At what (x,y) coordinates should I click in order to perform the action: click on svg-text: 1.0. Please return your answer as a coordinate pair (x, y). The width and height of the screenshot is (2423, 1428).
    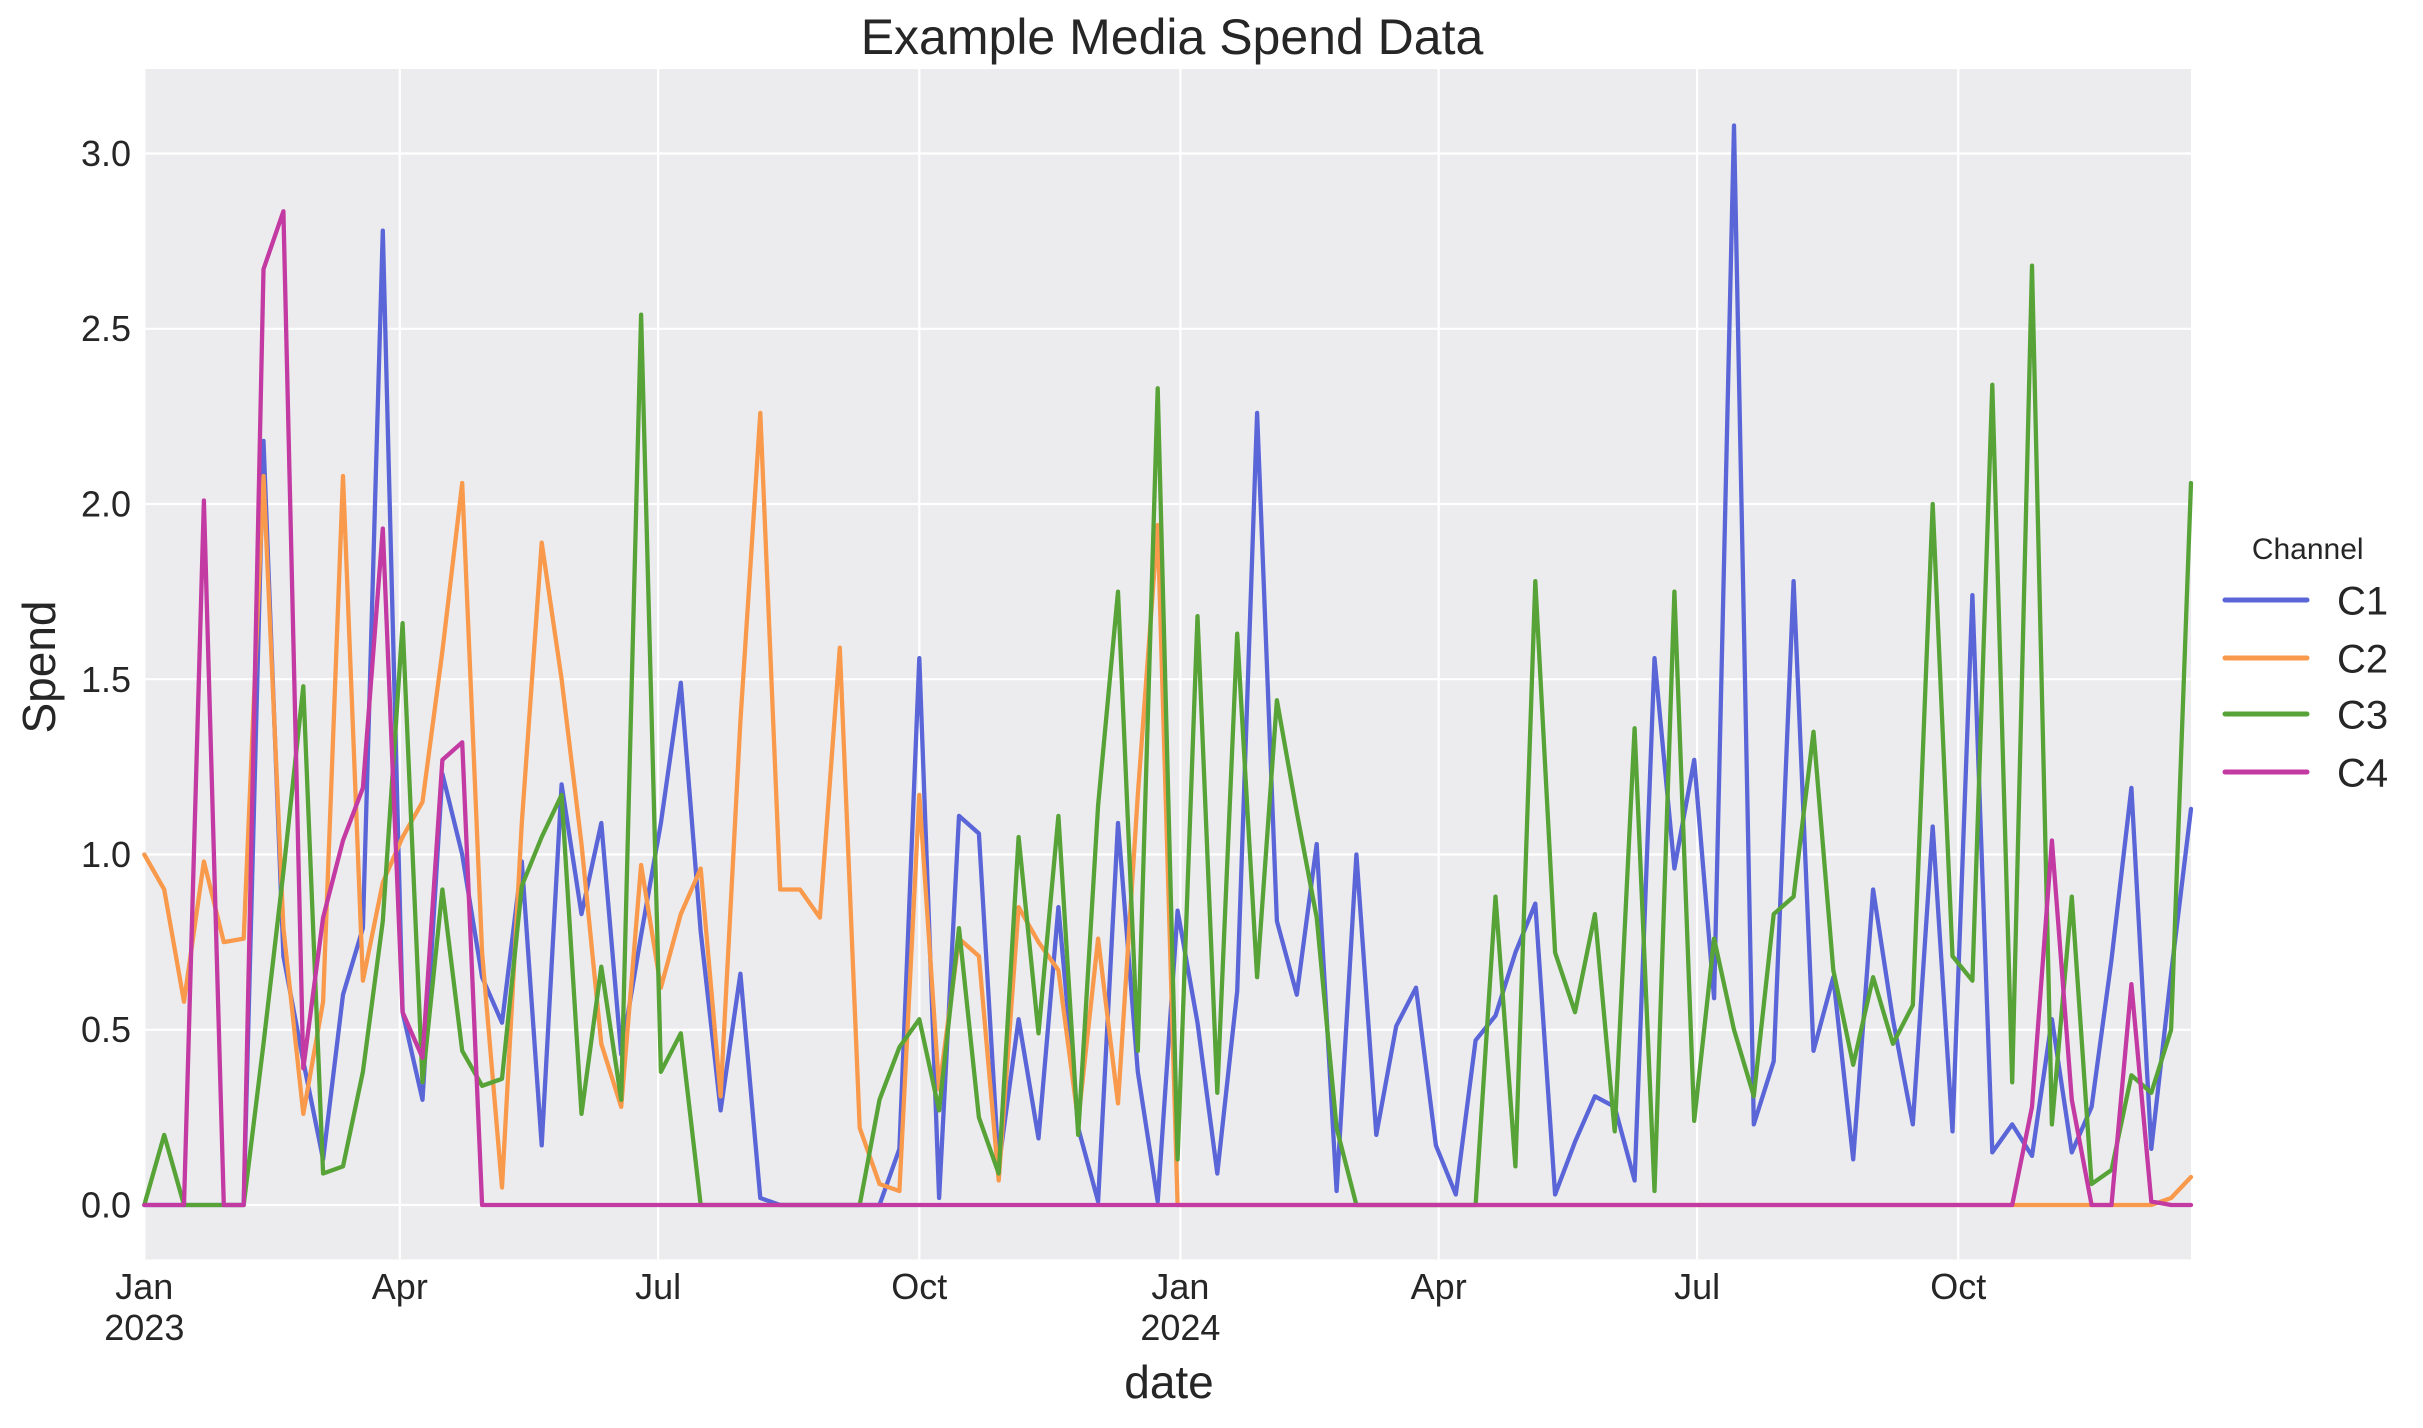
    Looking at the image, I should click on (106, 854).